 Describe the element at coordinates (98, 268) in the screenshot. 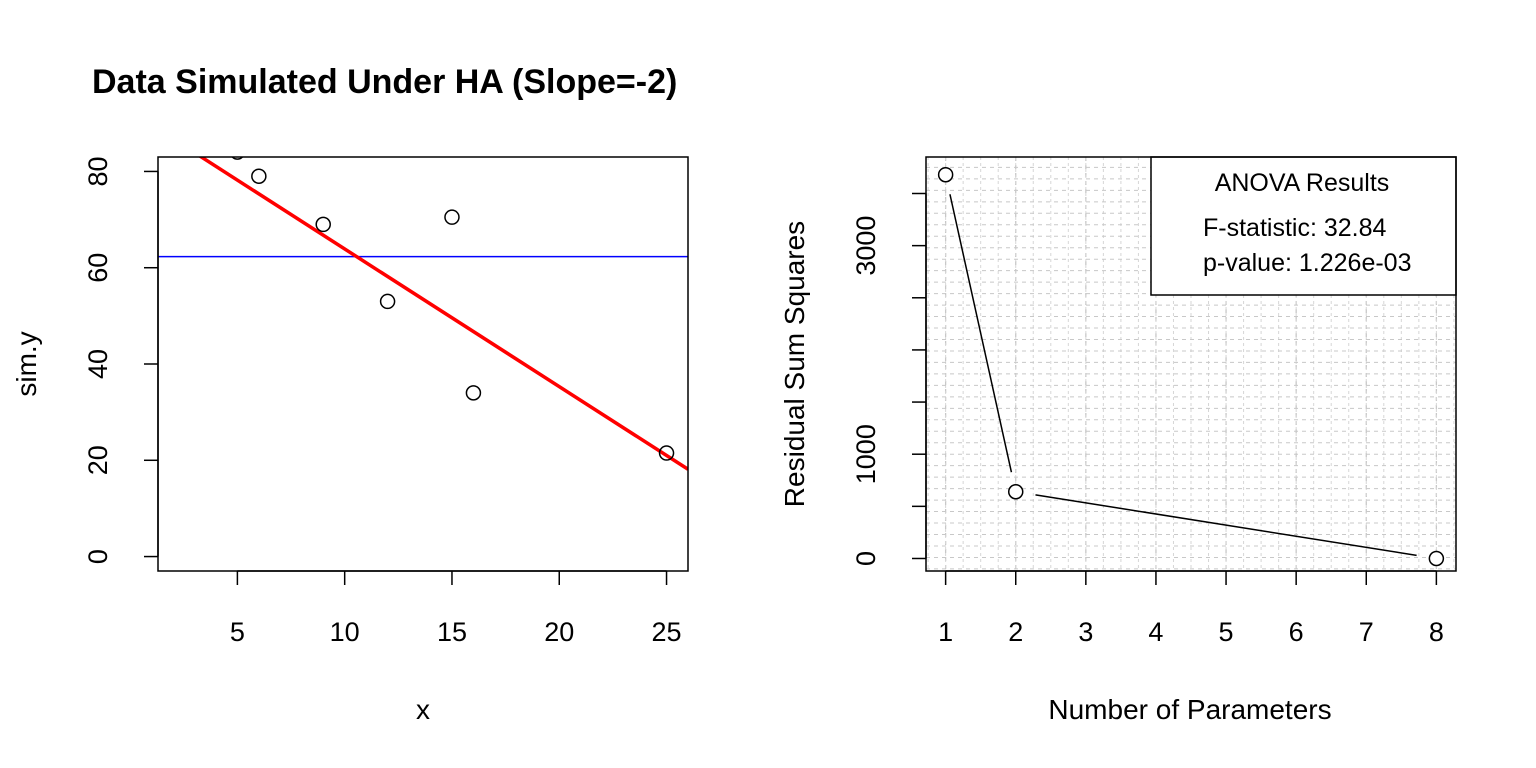

I see `left-y-tick-label: 60` at that location.